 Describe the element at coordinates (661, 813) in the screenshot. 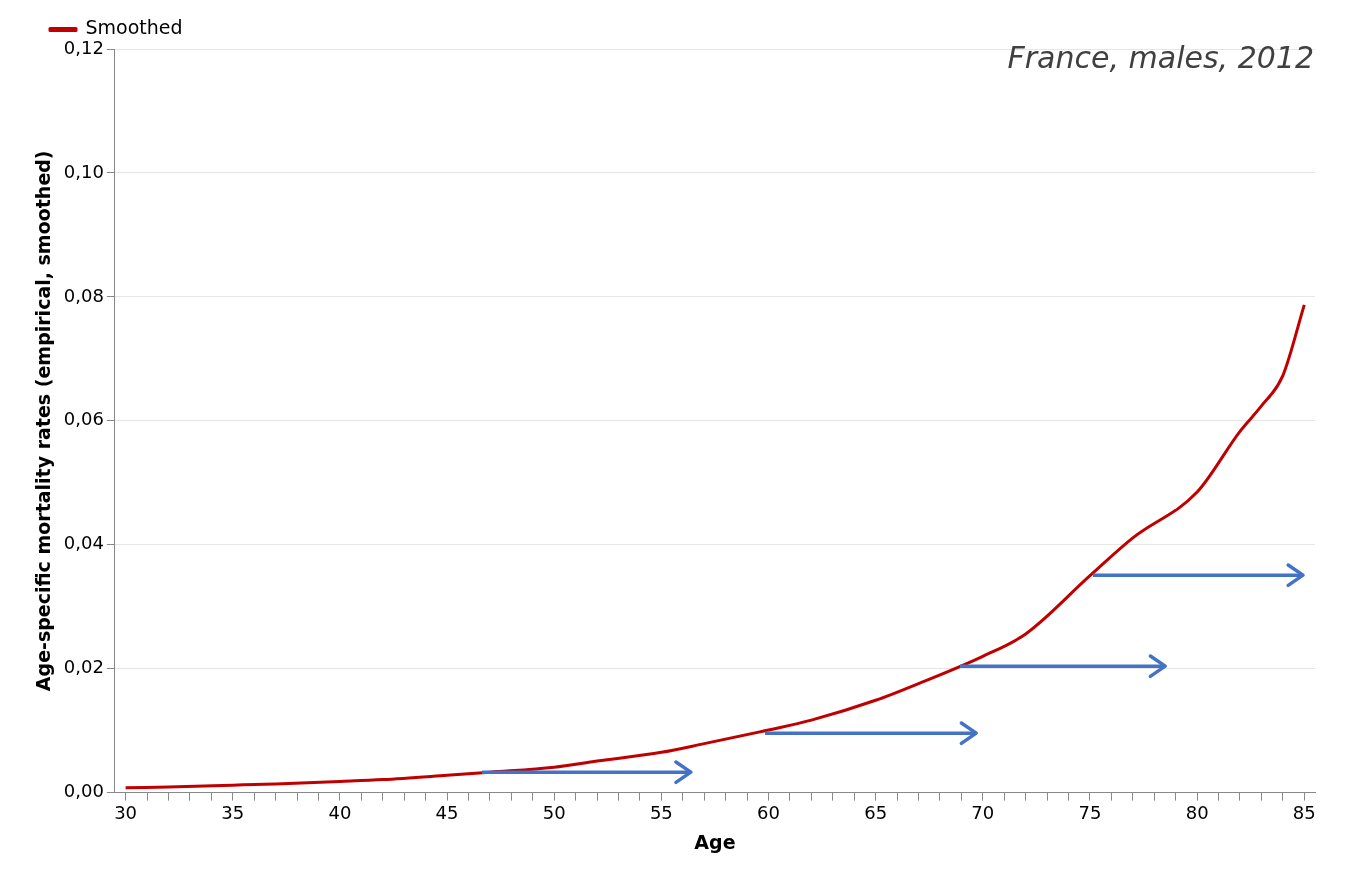

I see `x-tick-label: 55` at that location.